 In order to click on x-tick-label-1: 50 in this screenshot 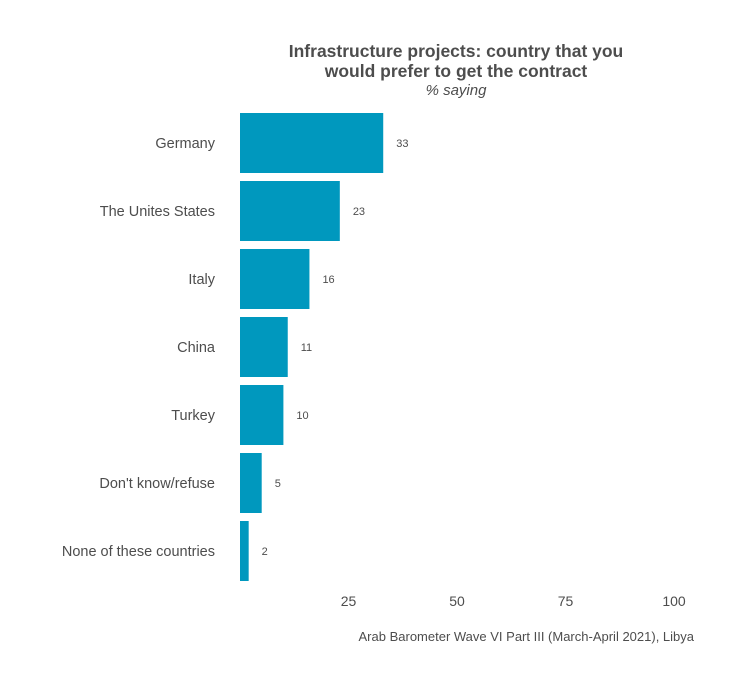, I will do `click(457, 601)`.